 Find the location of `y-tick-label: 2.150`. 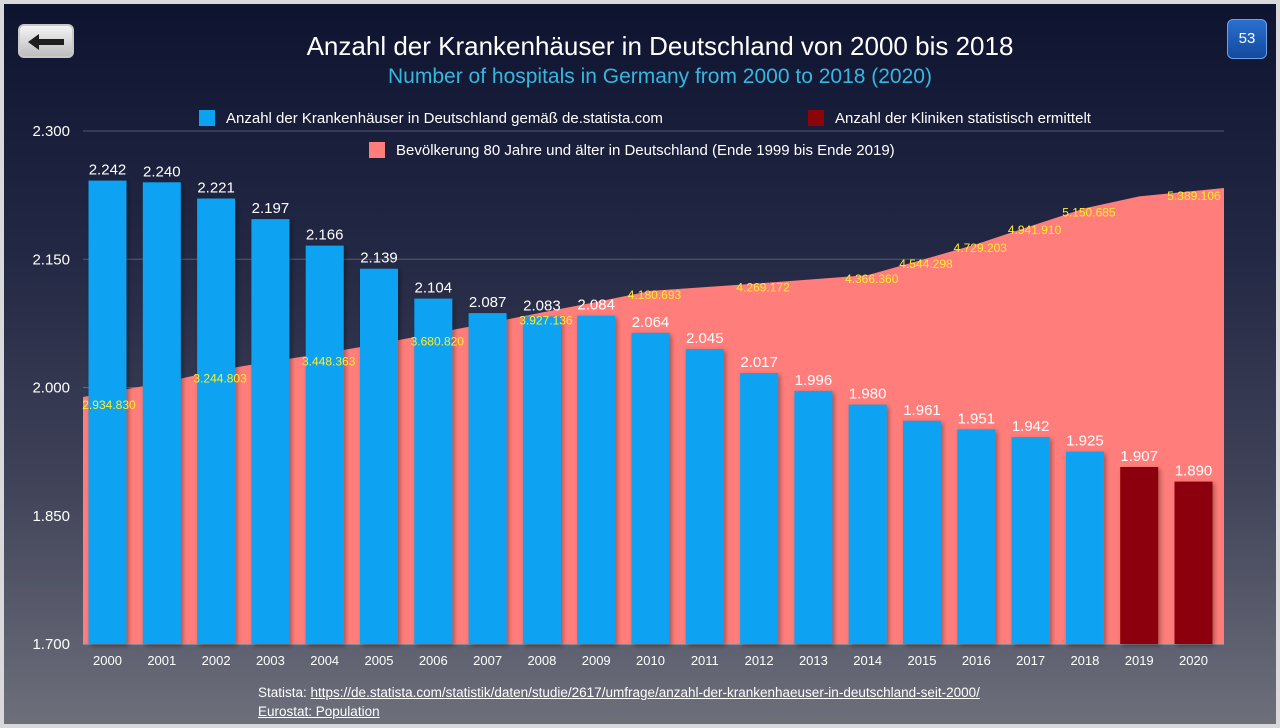

y-tick-label: 2.150 is located at coordinates (51, 259).